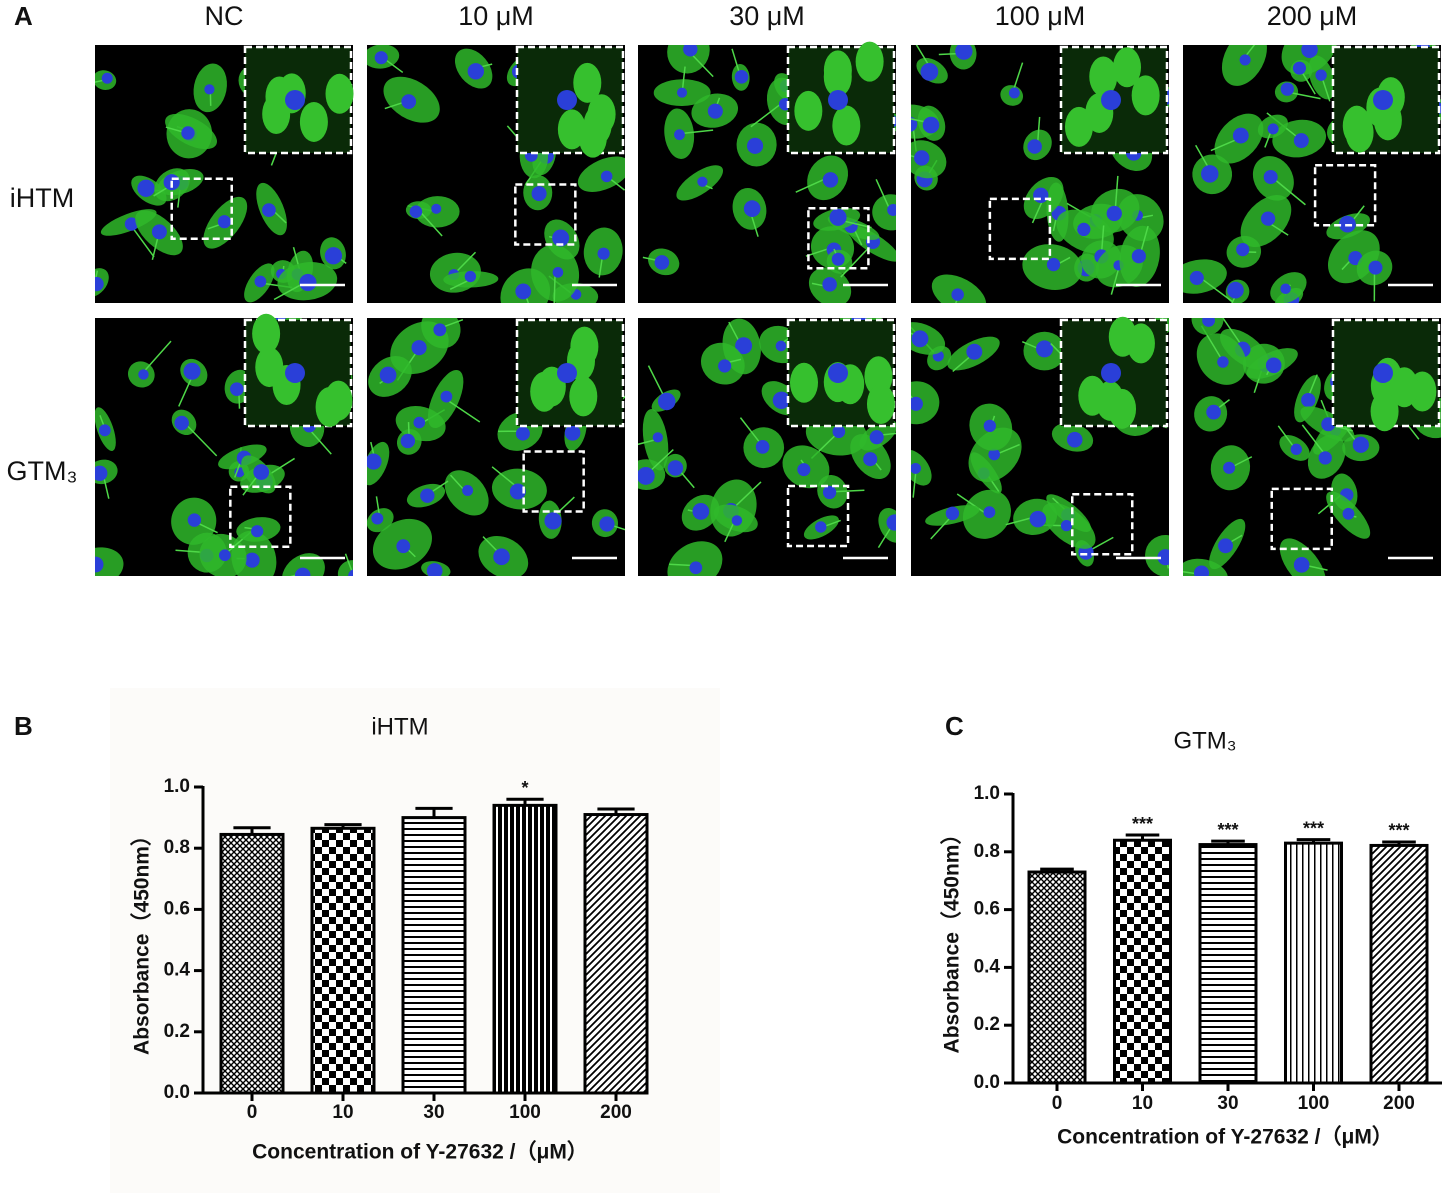  I want to click on row-label: iHTM, so click(42, 198).